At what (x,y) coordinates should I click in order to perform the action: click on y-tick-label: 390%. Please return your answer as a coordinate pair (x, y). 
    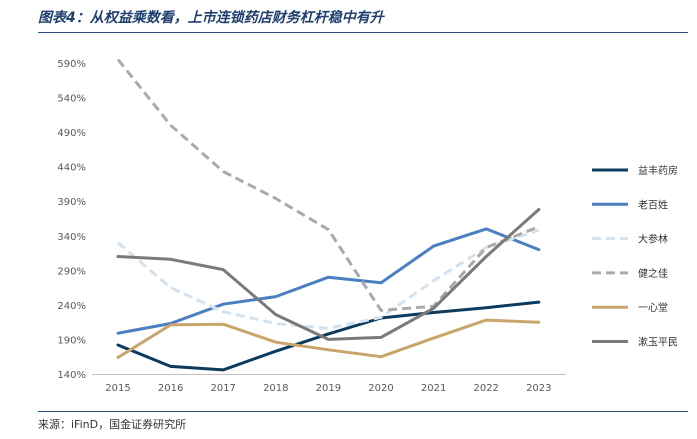
    Looking at the image, I should click on (71, 202).